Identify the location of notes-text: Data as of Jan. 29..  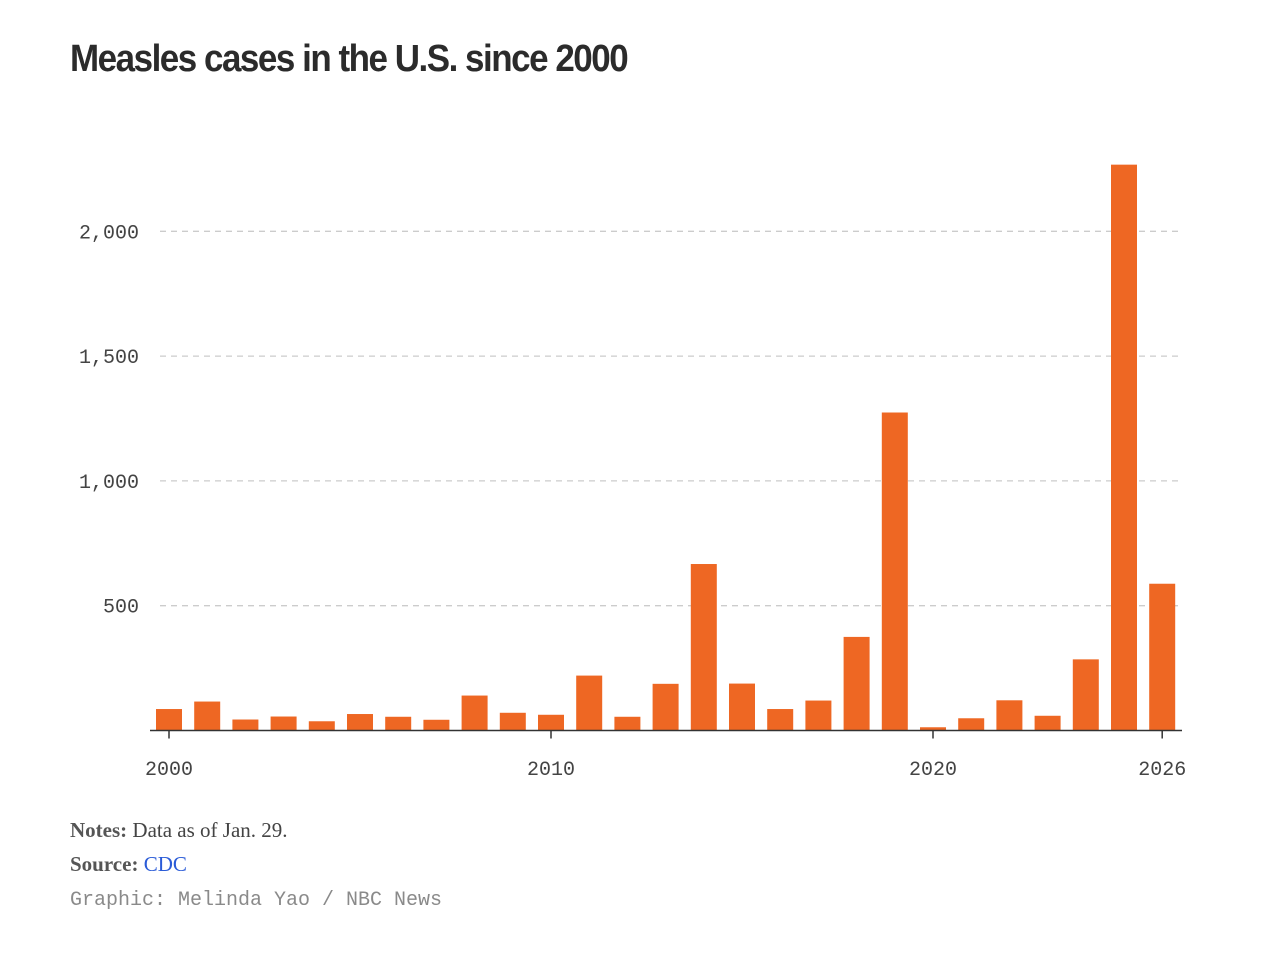
(210, 830).